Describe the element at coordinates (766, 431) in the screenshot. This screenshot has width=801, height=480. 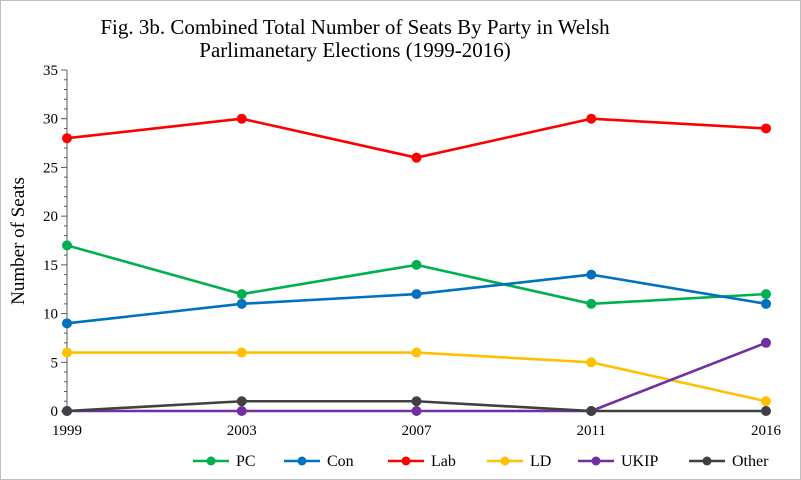
I see `x-tick-label: 2016` at that location.